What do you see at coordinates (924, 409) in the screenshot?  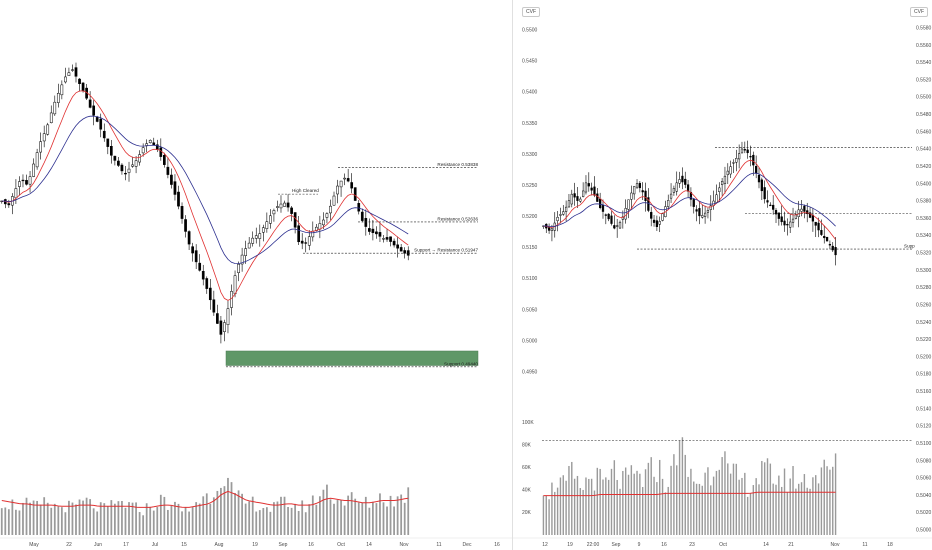 I see `right-axis-label: 0.5140` at bounding box center [924, 409].